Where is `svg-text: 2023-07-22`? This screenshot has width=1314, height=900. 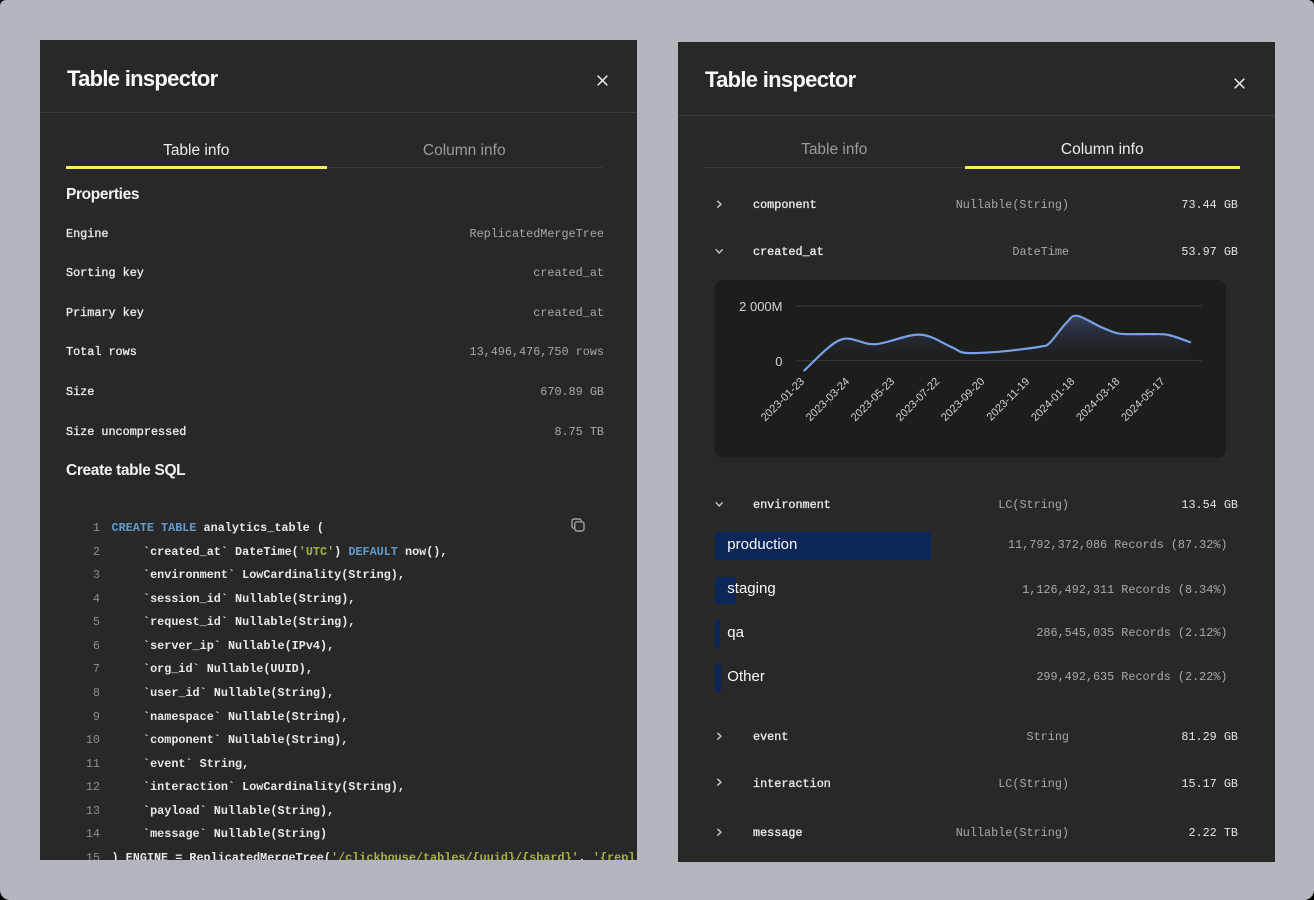 svg-text: 2023-07-22 is located at coordinates (918, 400).